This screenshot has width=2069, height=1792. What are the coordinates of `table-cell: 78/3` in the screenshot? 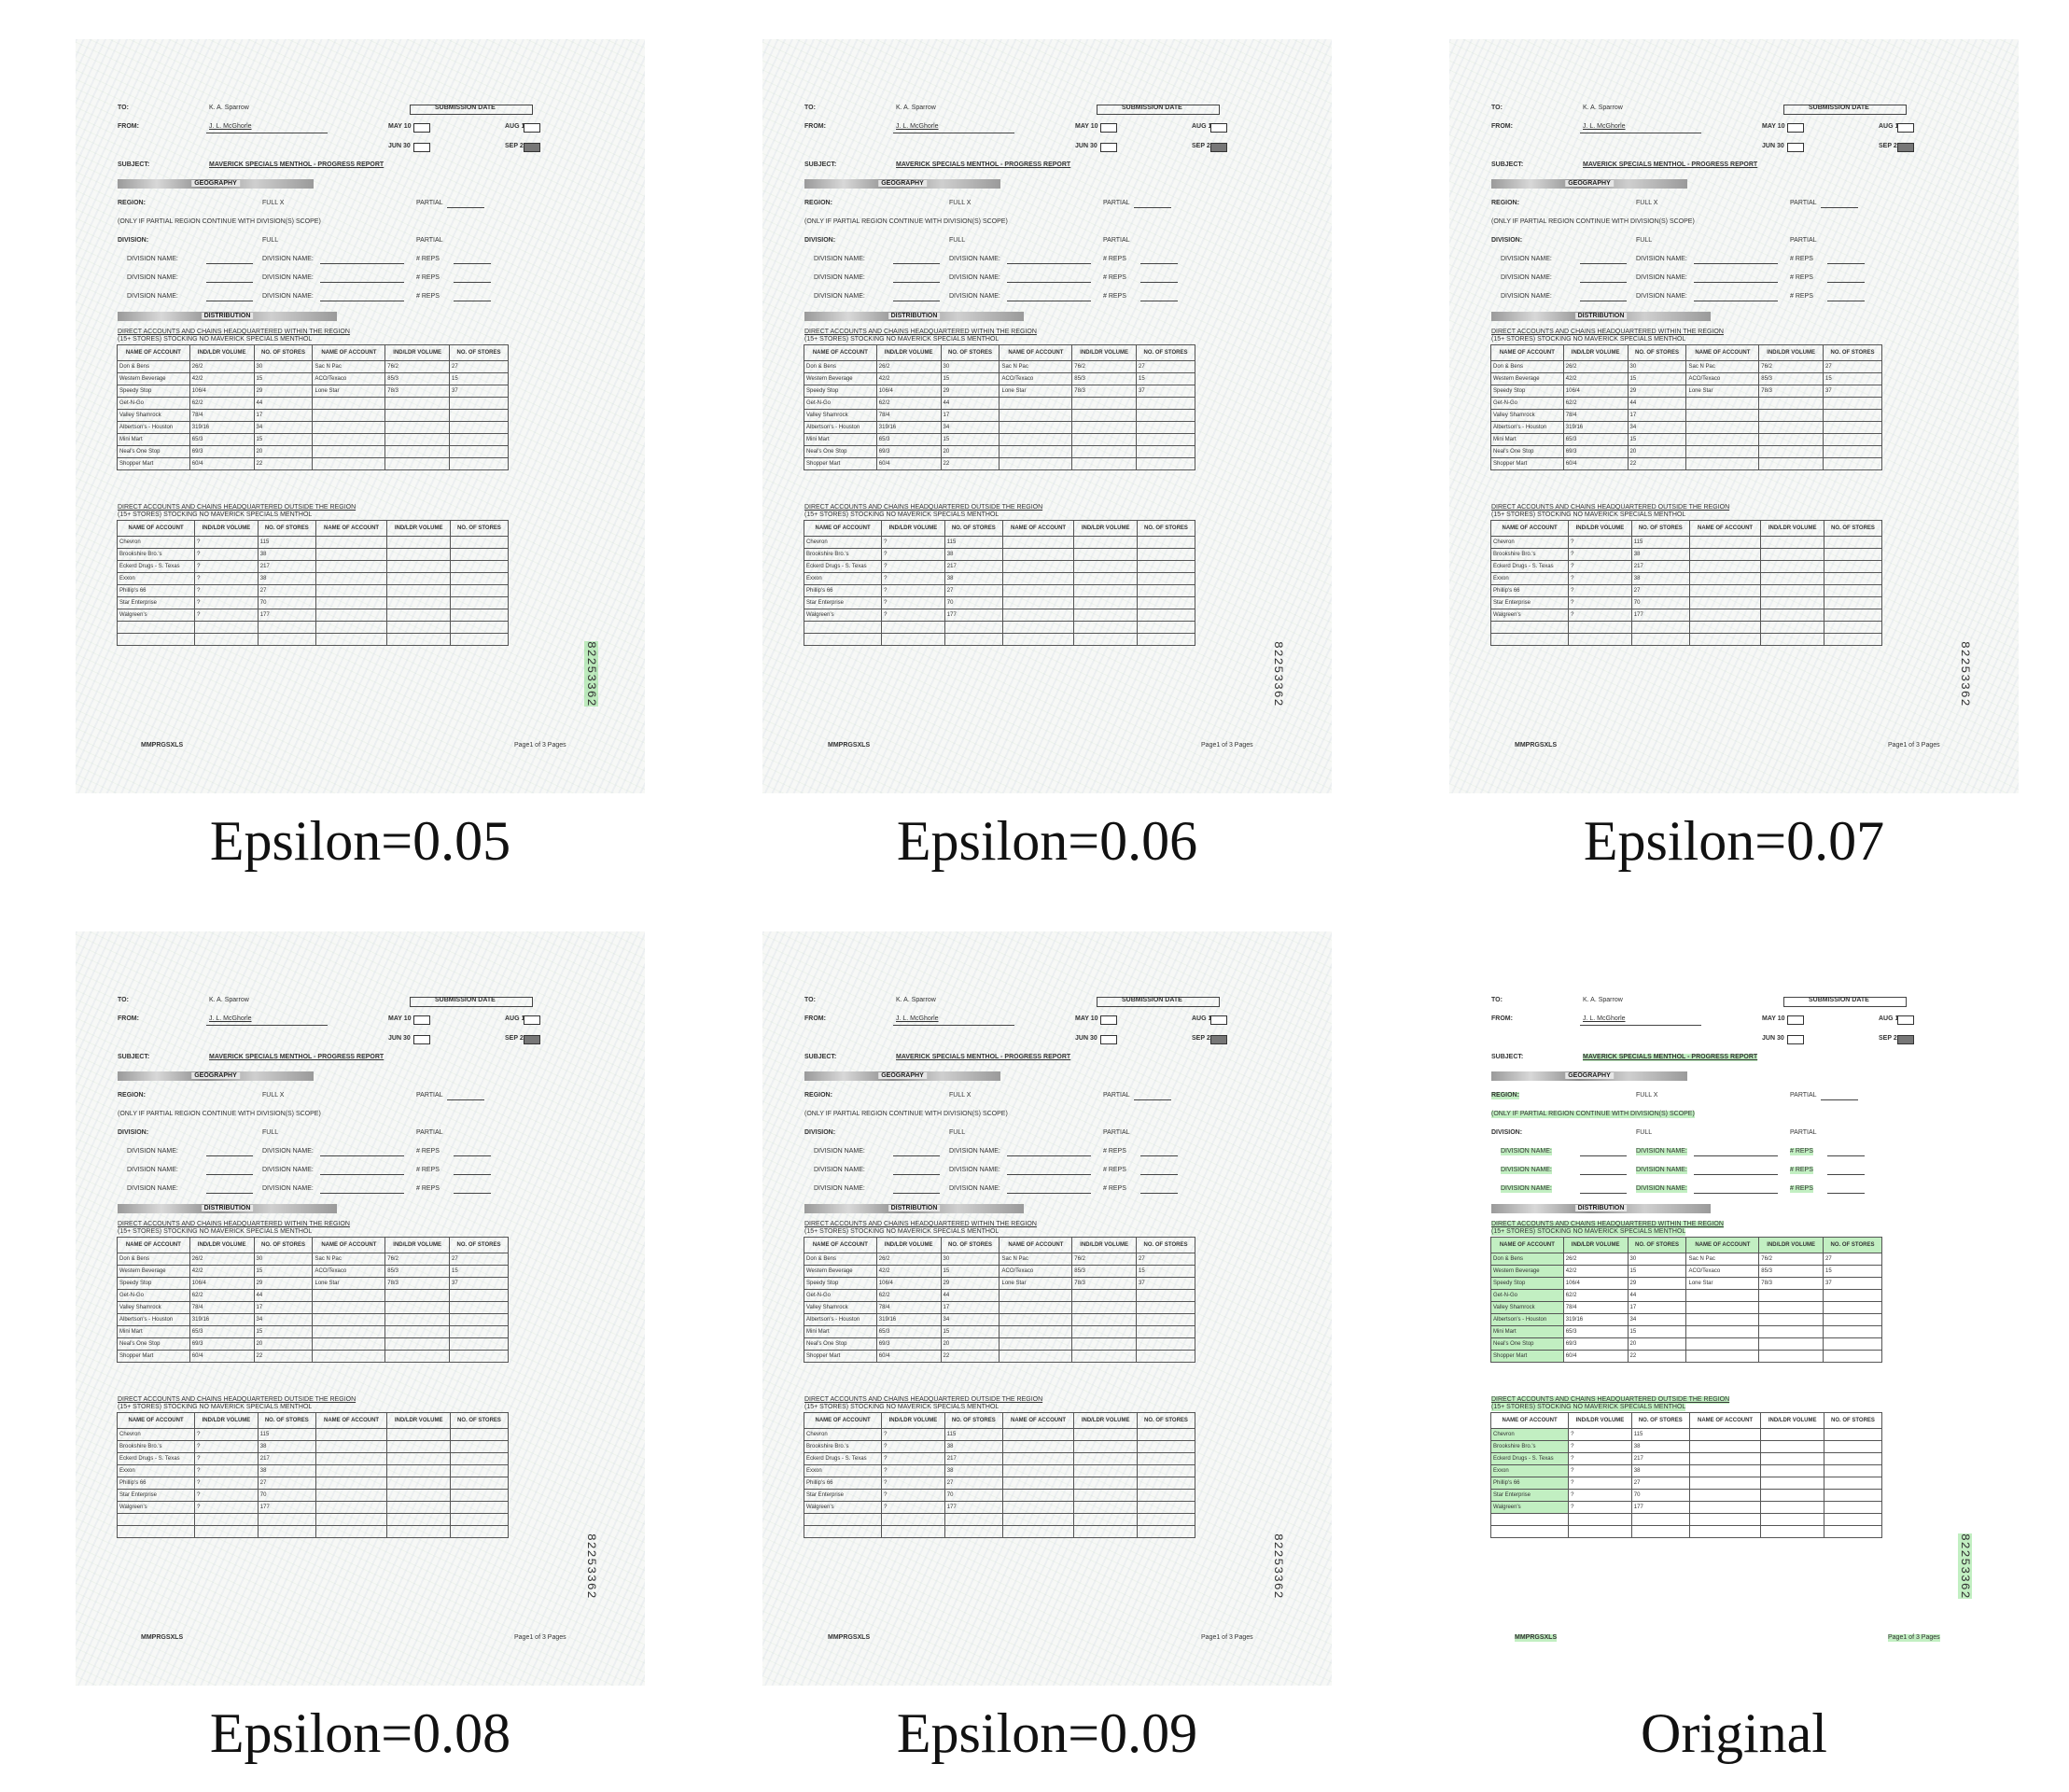 It's located at (417, 1283).